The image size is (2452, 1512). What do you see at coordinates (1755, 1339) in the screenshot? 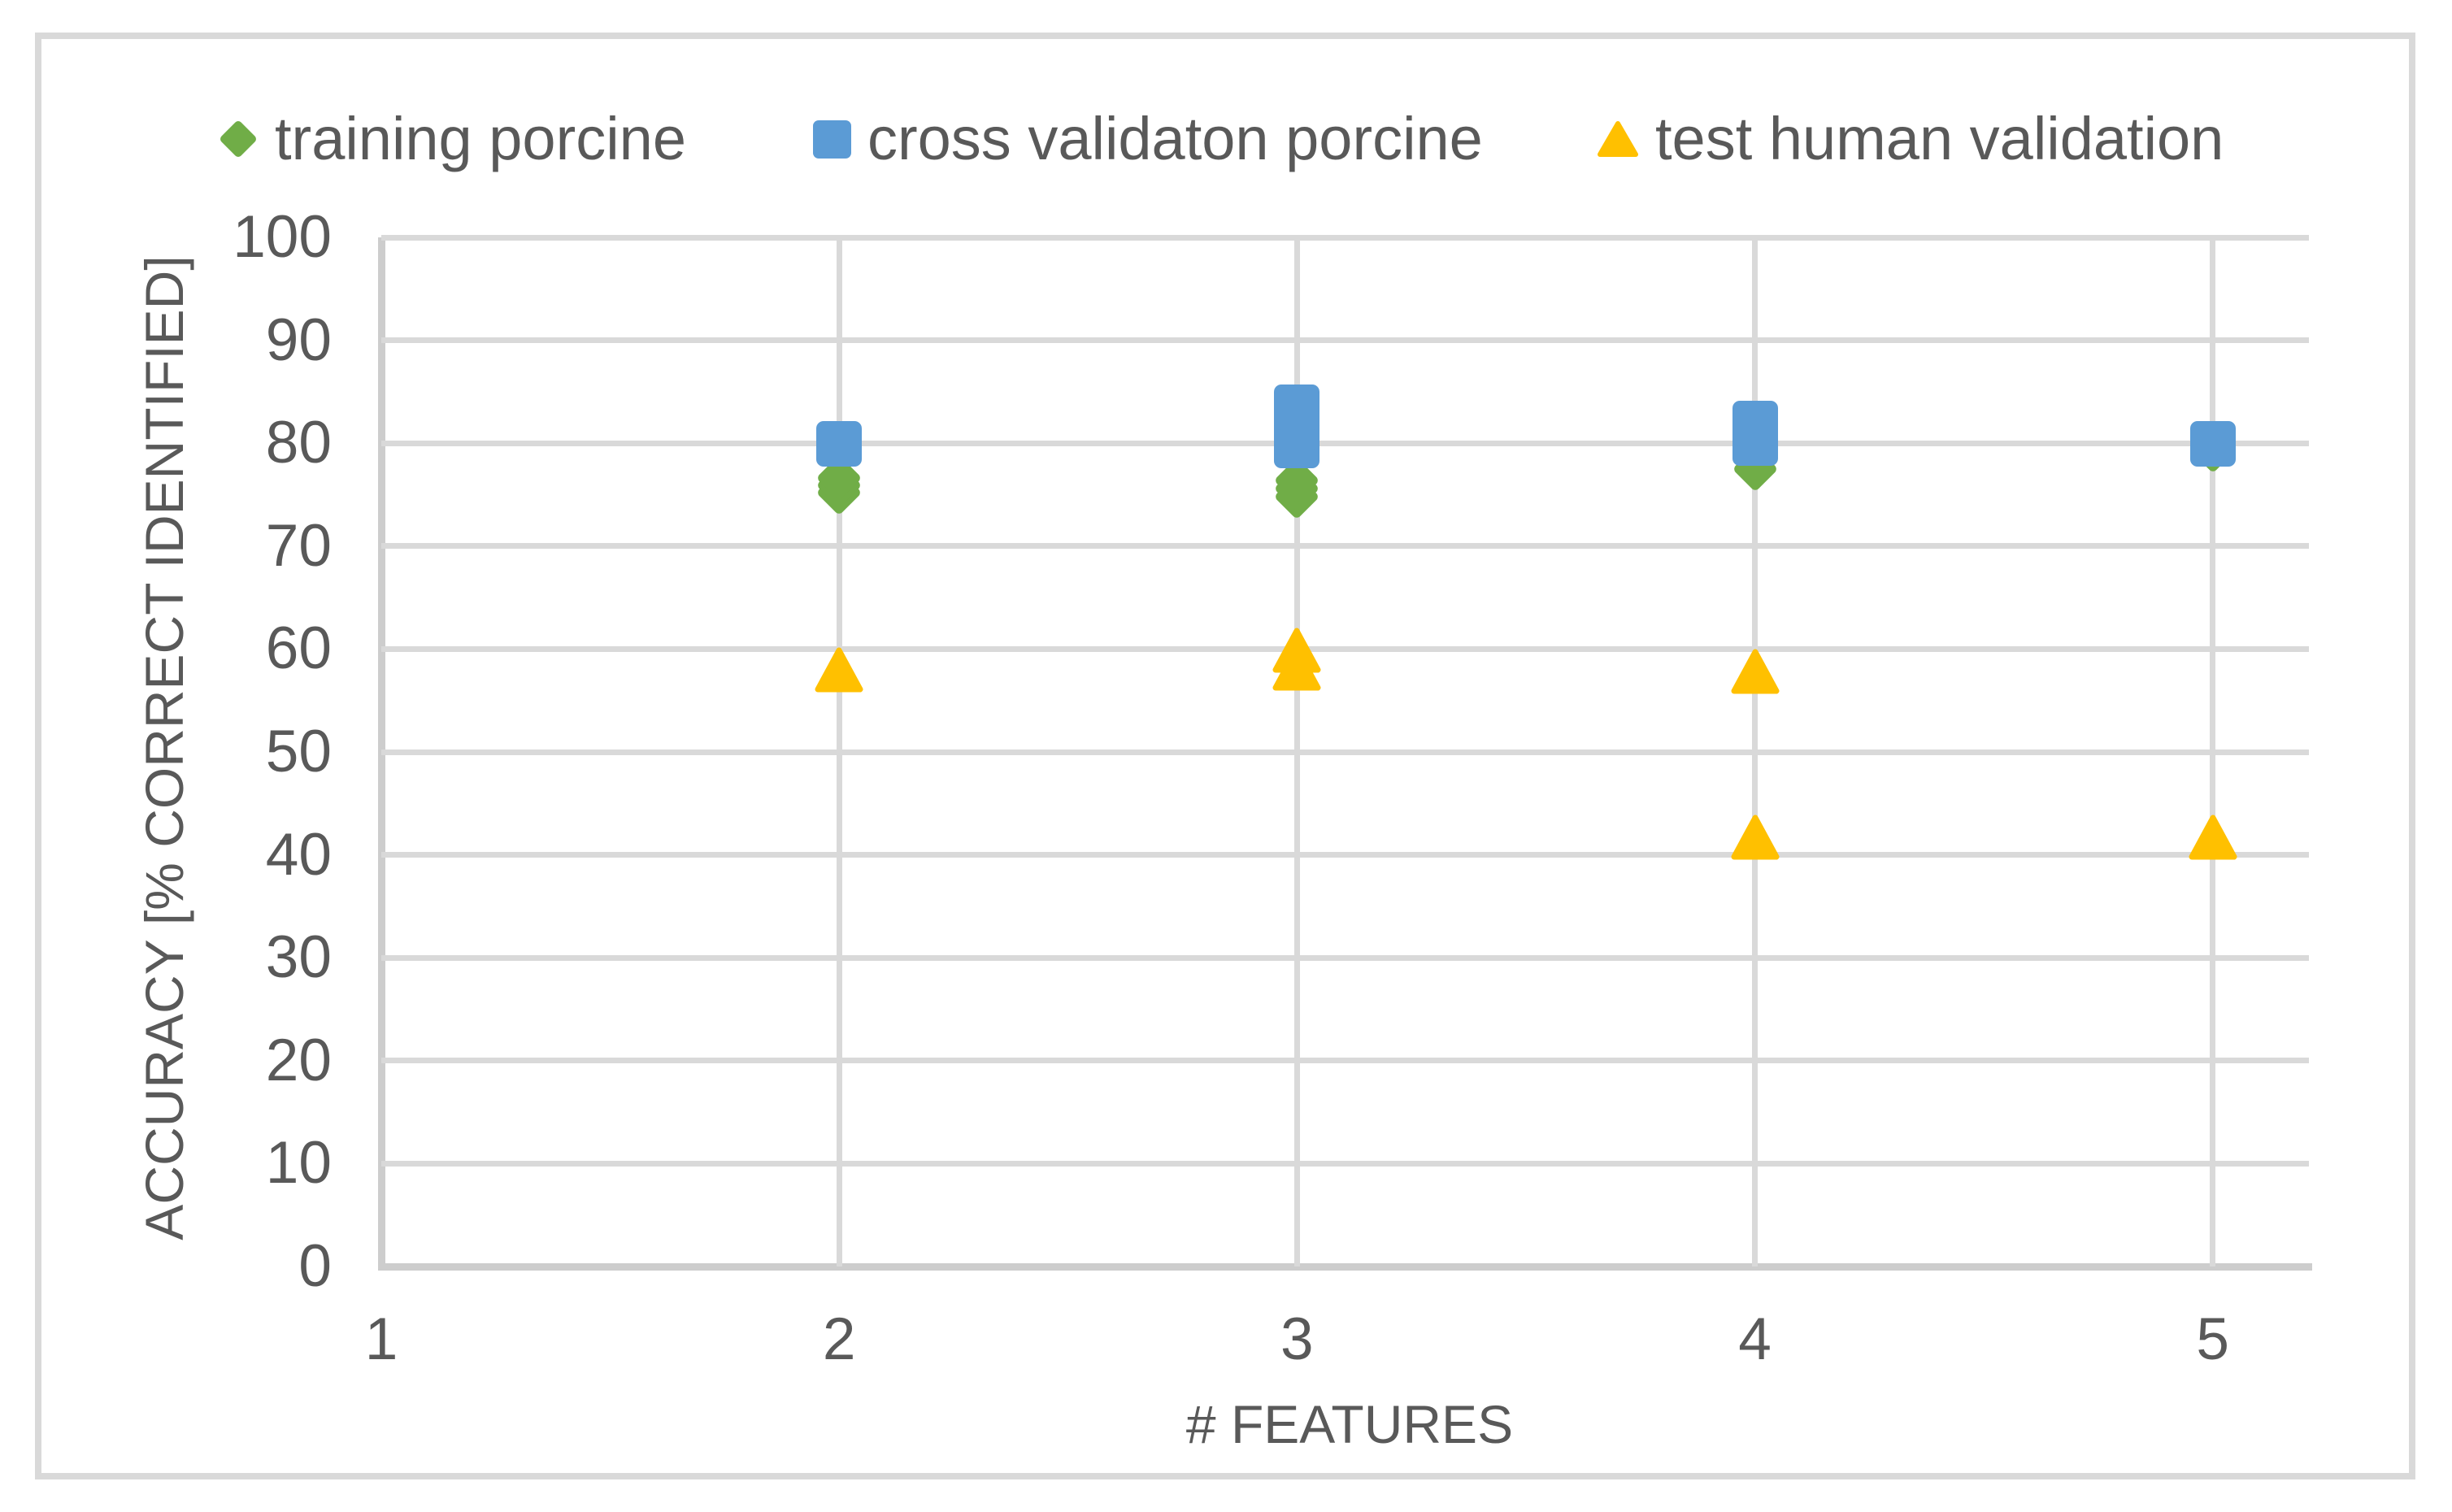
I see `x-tick-label: 4` at bounding box center [1755, 1339].